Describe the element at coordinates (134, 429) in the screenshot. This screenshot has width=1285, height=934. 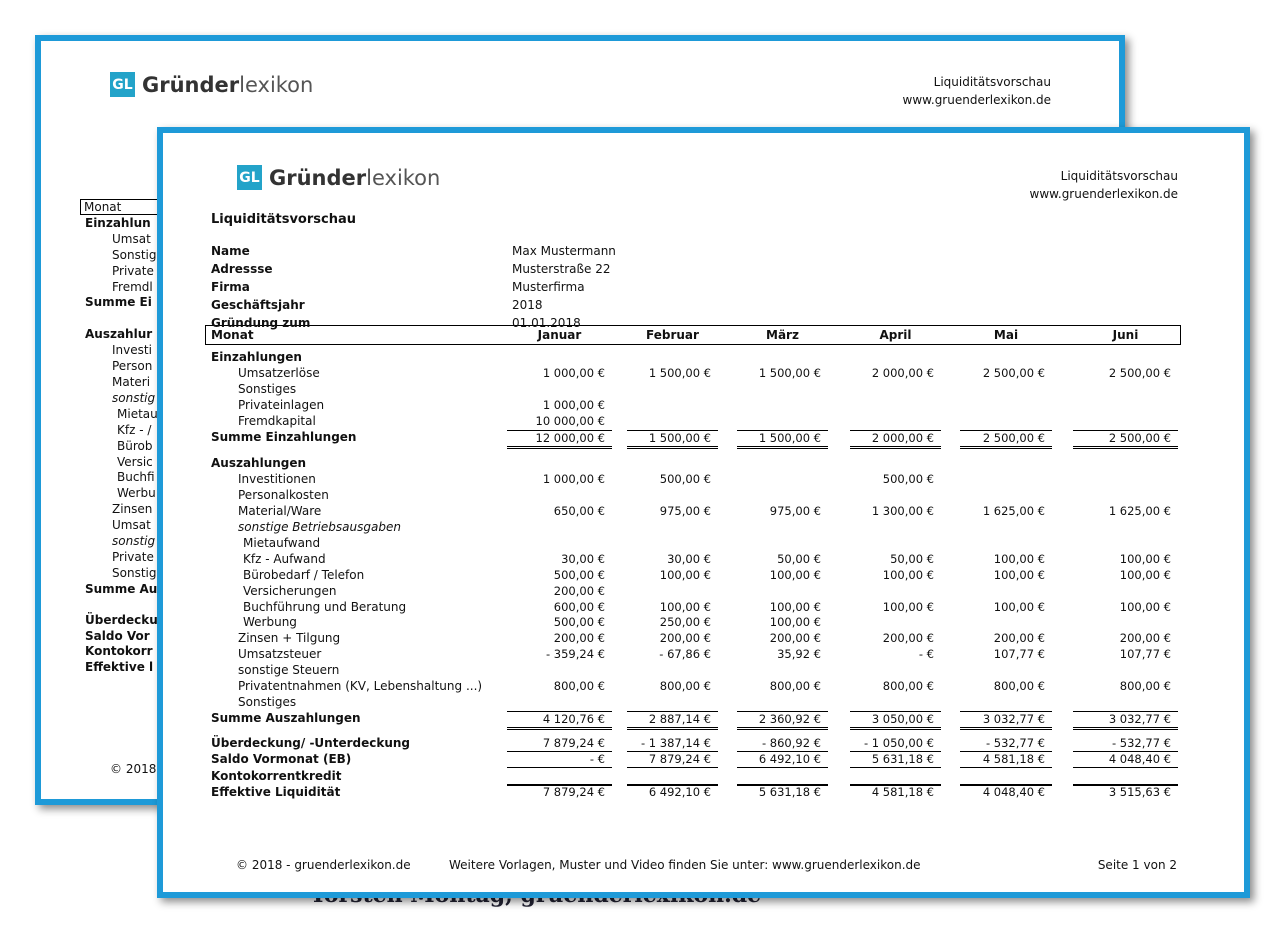
I see `row-label: Kfz - /` at that location.